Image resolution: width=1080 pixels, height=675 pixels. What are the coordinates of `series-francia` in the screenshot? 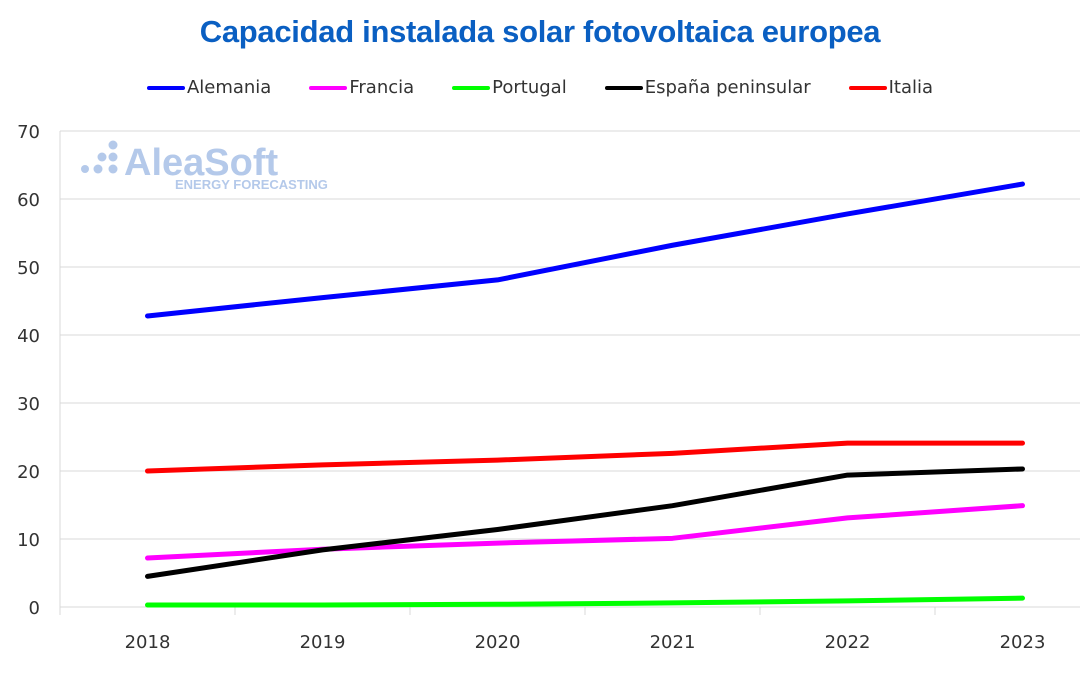 It's located at (585, 532).